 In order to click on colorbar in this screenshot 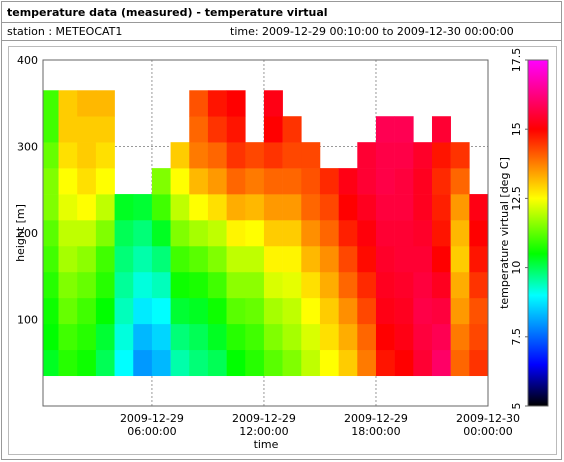, I will do `click(538, 233)`.